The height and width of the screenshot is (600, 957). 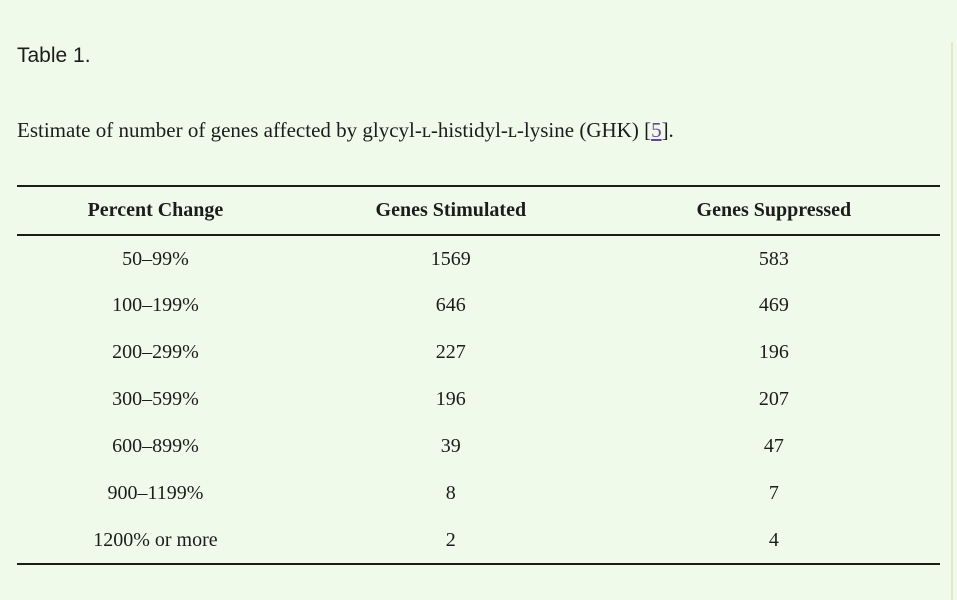 What do you see at coordinates (952, 321) in the screenshot?
I see `page-edge-divider` at bounding box center [952, 321].